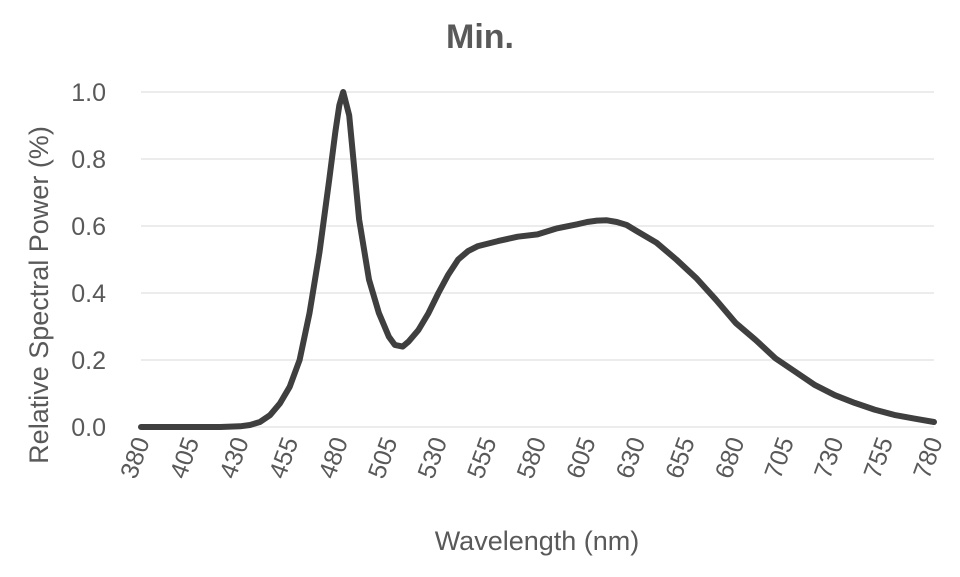  What do you see at coordinates (284, 457) in the screenshot?
I see `x-tick-label: 455` at bounding box center [284, 457].